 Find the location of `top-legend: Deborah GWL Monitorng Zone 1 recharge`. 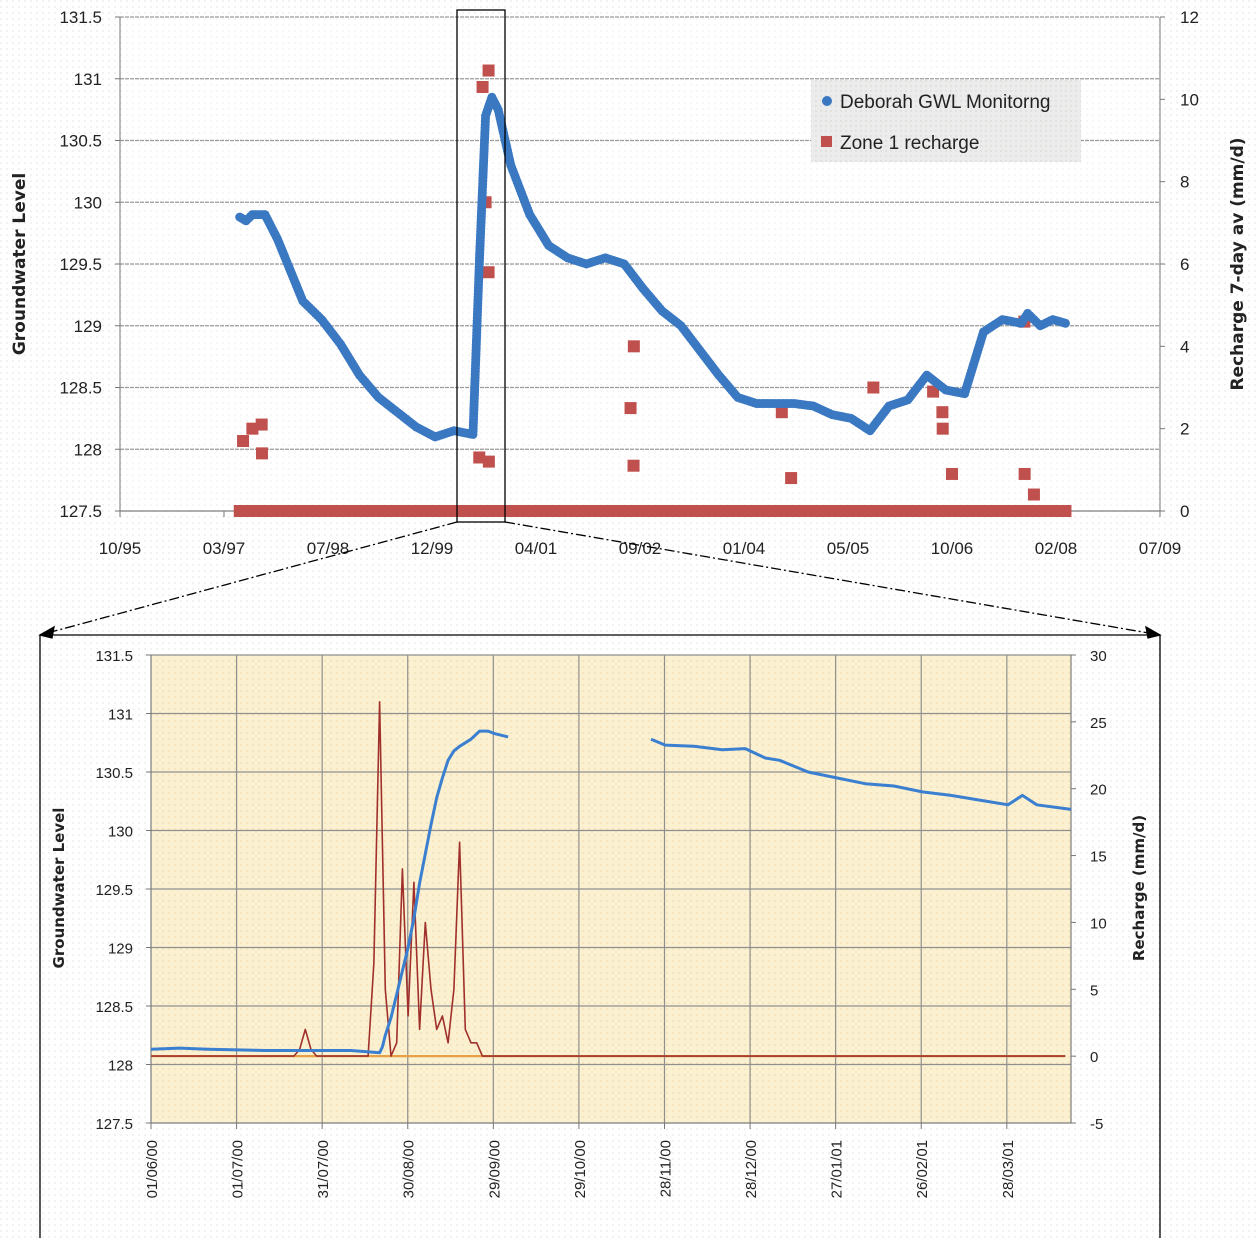

top-legend: Deborah GWL Monitorng Zone 1 recharge is located at coordinates (946, 121).